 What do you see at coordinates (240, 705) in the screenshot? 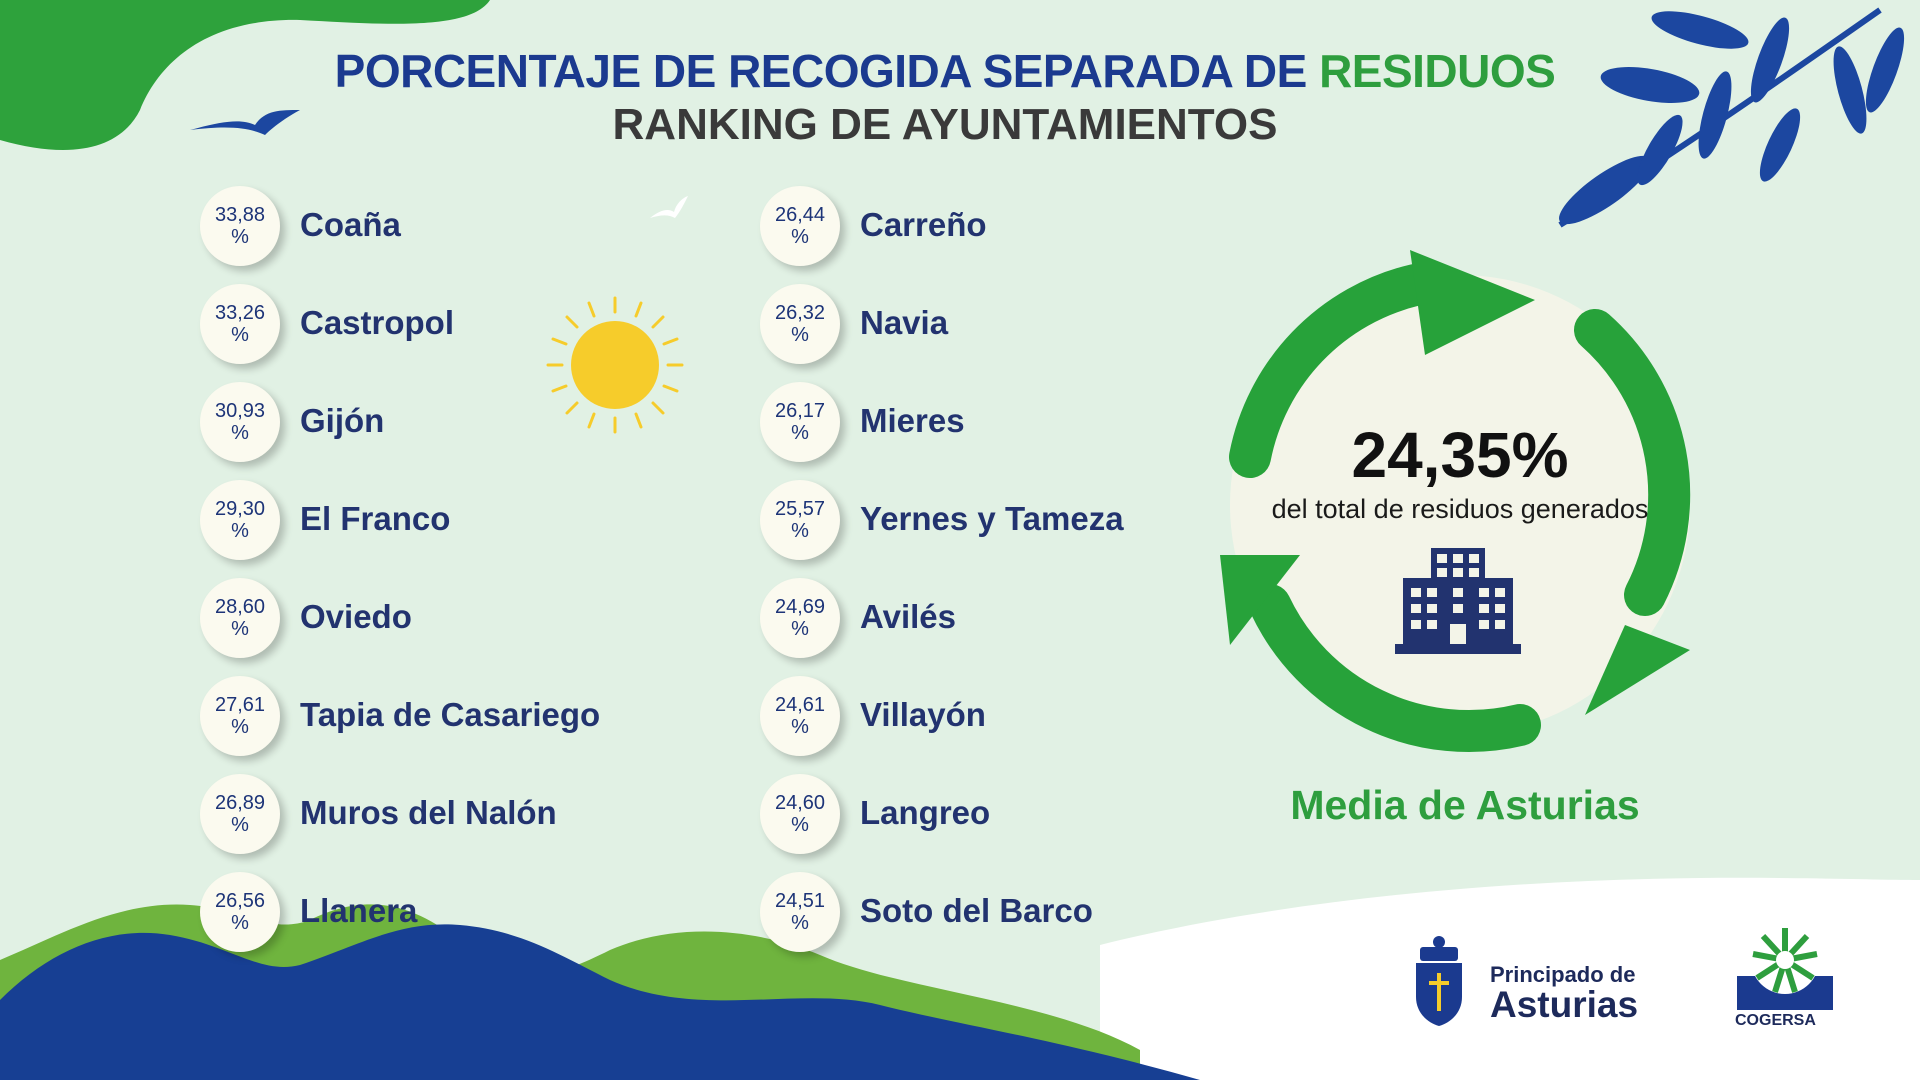
I see `percentage-value: 27,61` at bounding box center [240, 705].